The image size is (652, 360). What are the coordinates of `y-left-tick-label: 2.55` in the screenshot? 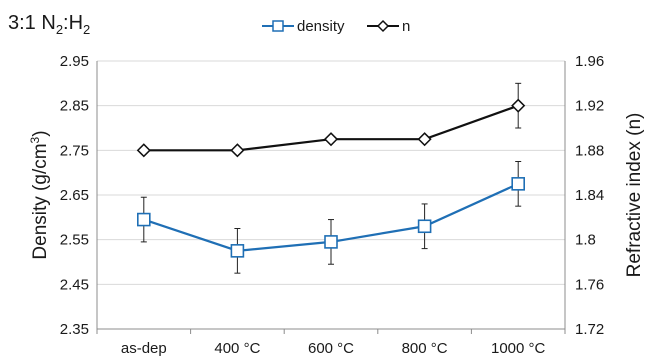 It's located at (74, 240).